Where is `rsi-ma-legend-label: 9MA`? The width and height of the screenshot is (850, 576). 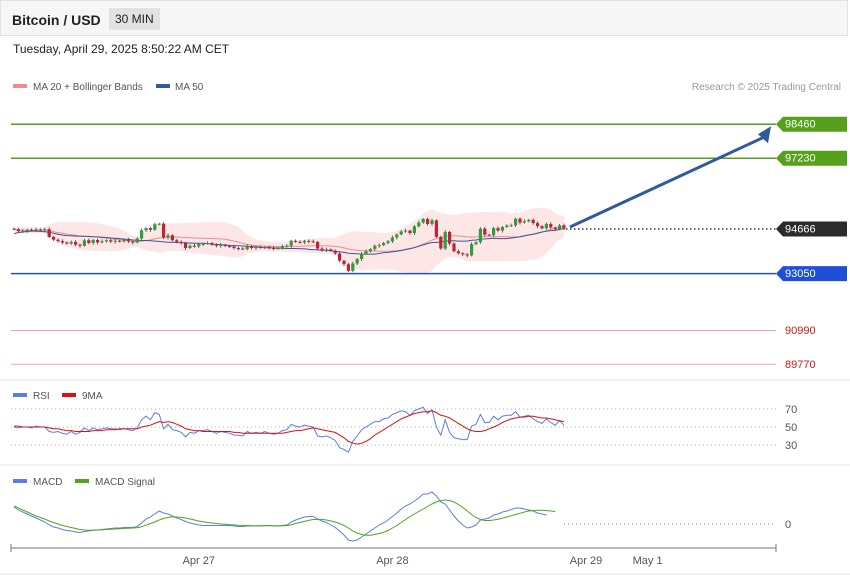
rsi-ma-legend-label: 9MA is located at coordinates (92, 396).